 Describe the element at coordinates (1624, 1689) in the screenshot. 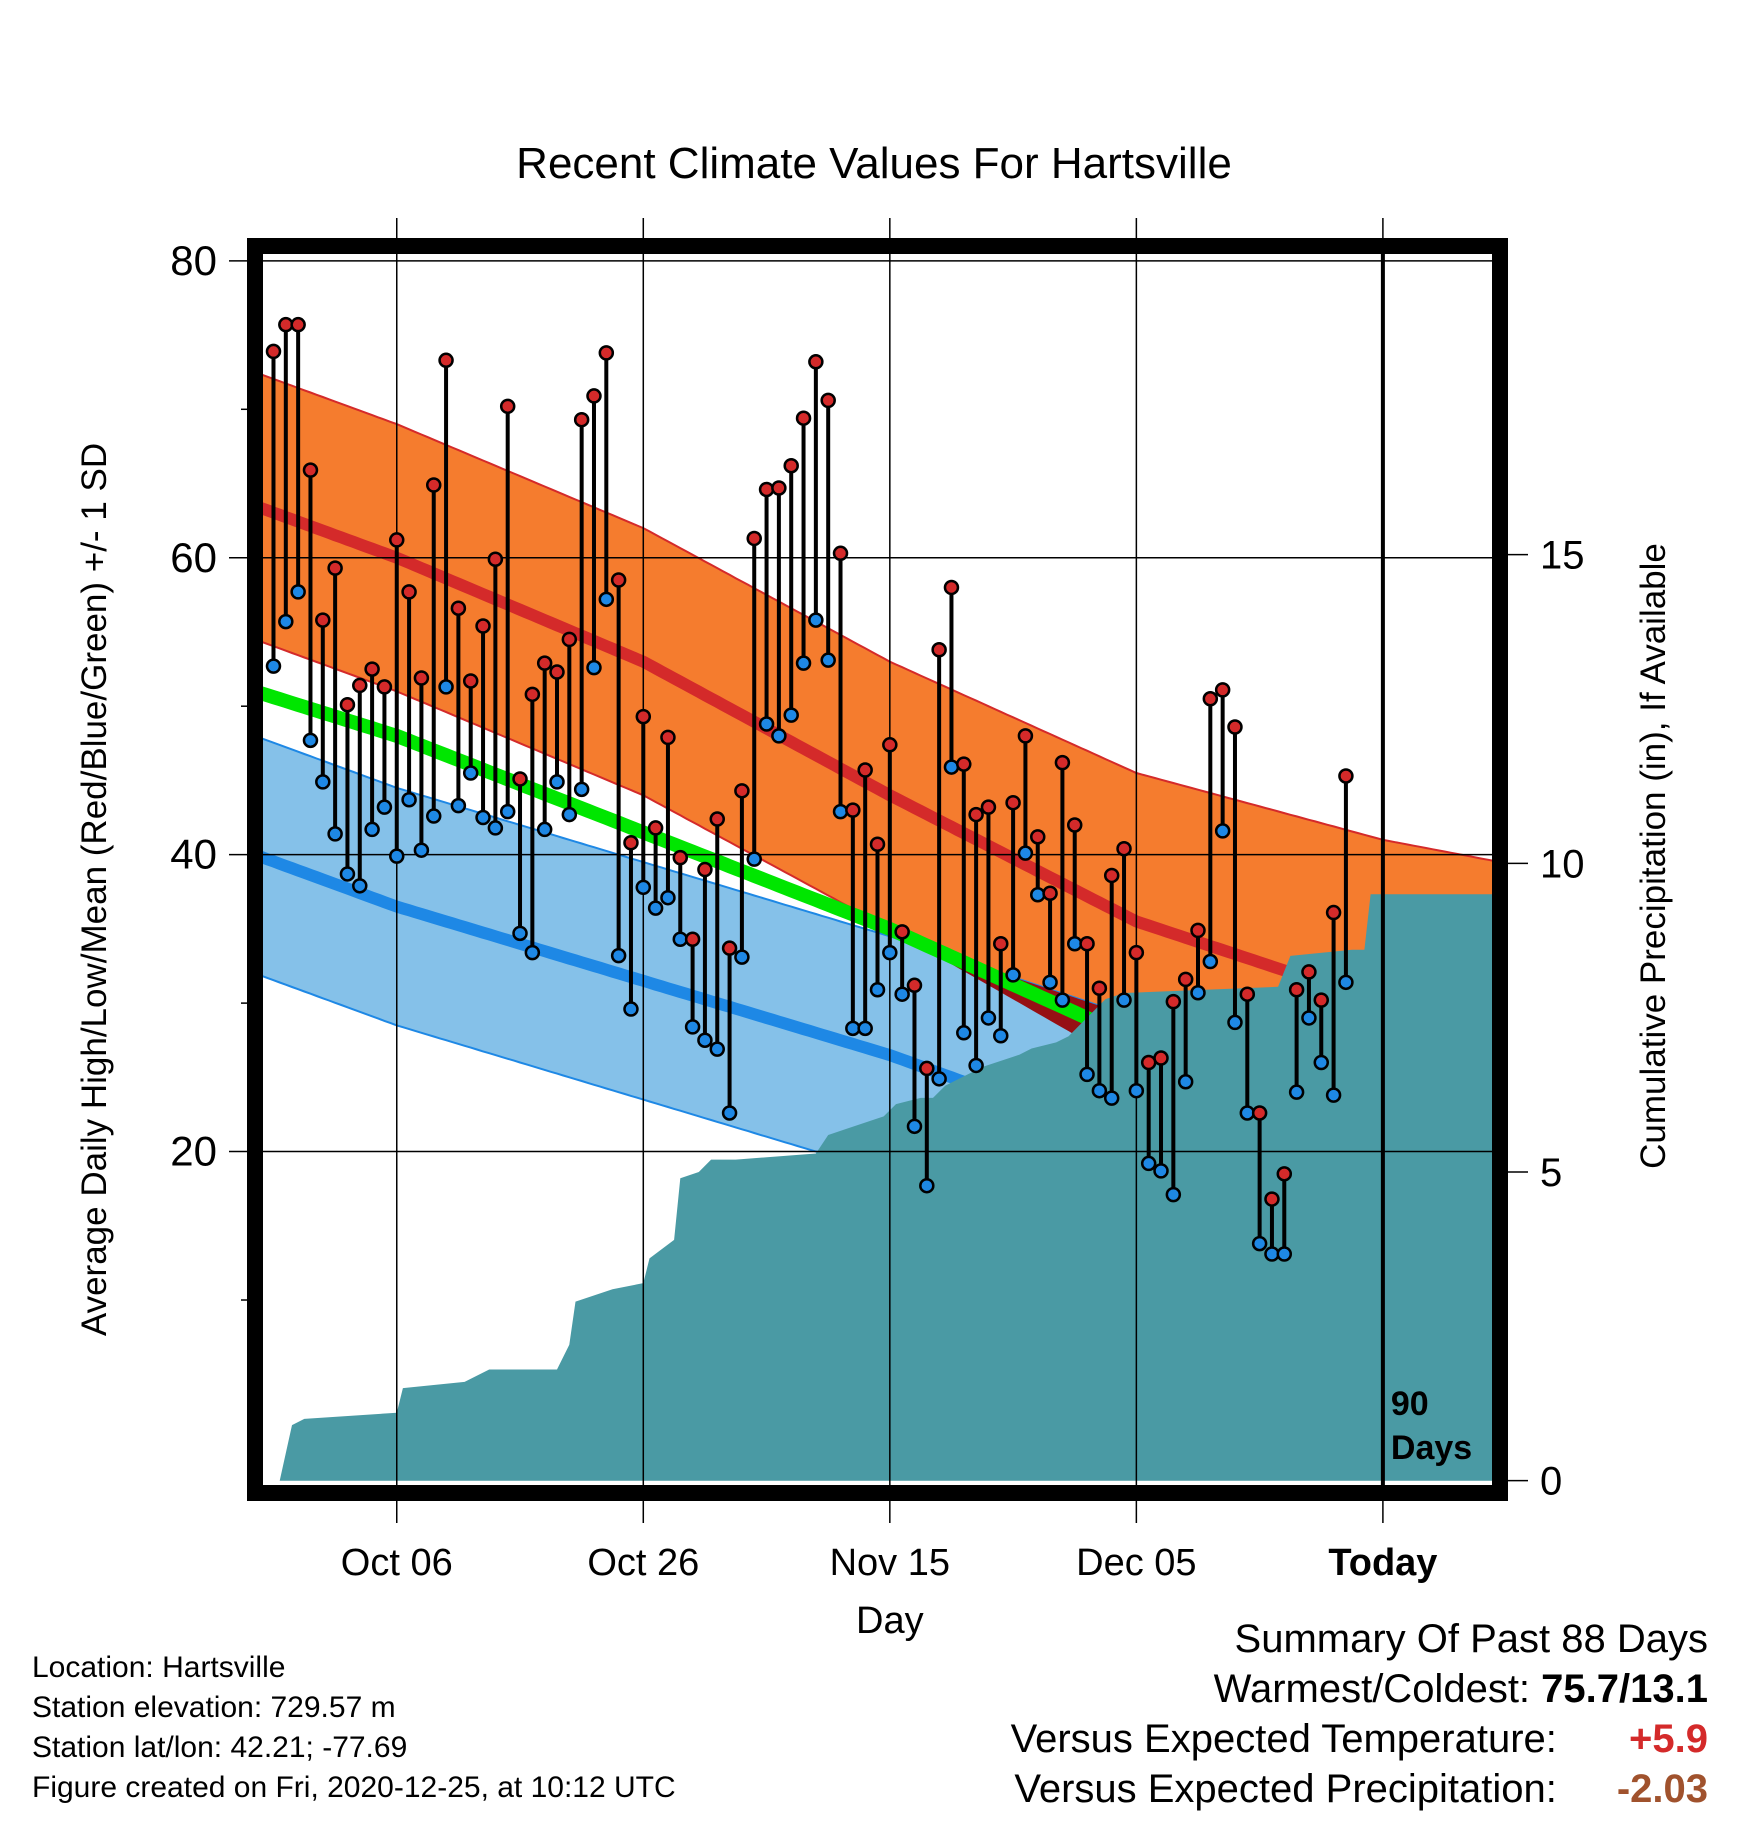

I see `warmest-coldest-value: 75.7/13.1` at that location.